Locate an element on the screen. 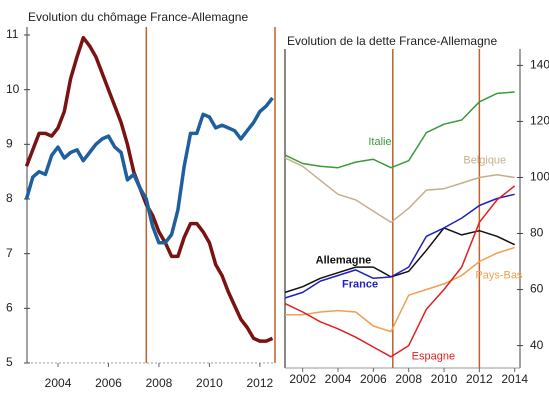  y-tick-label: 40 is located at coordinates (537, 345).